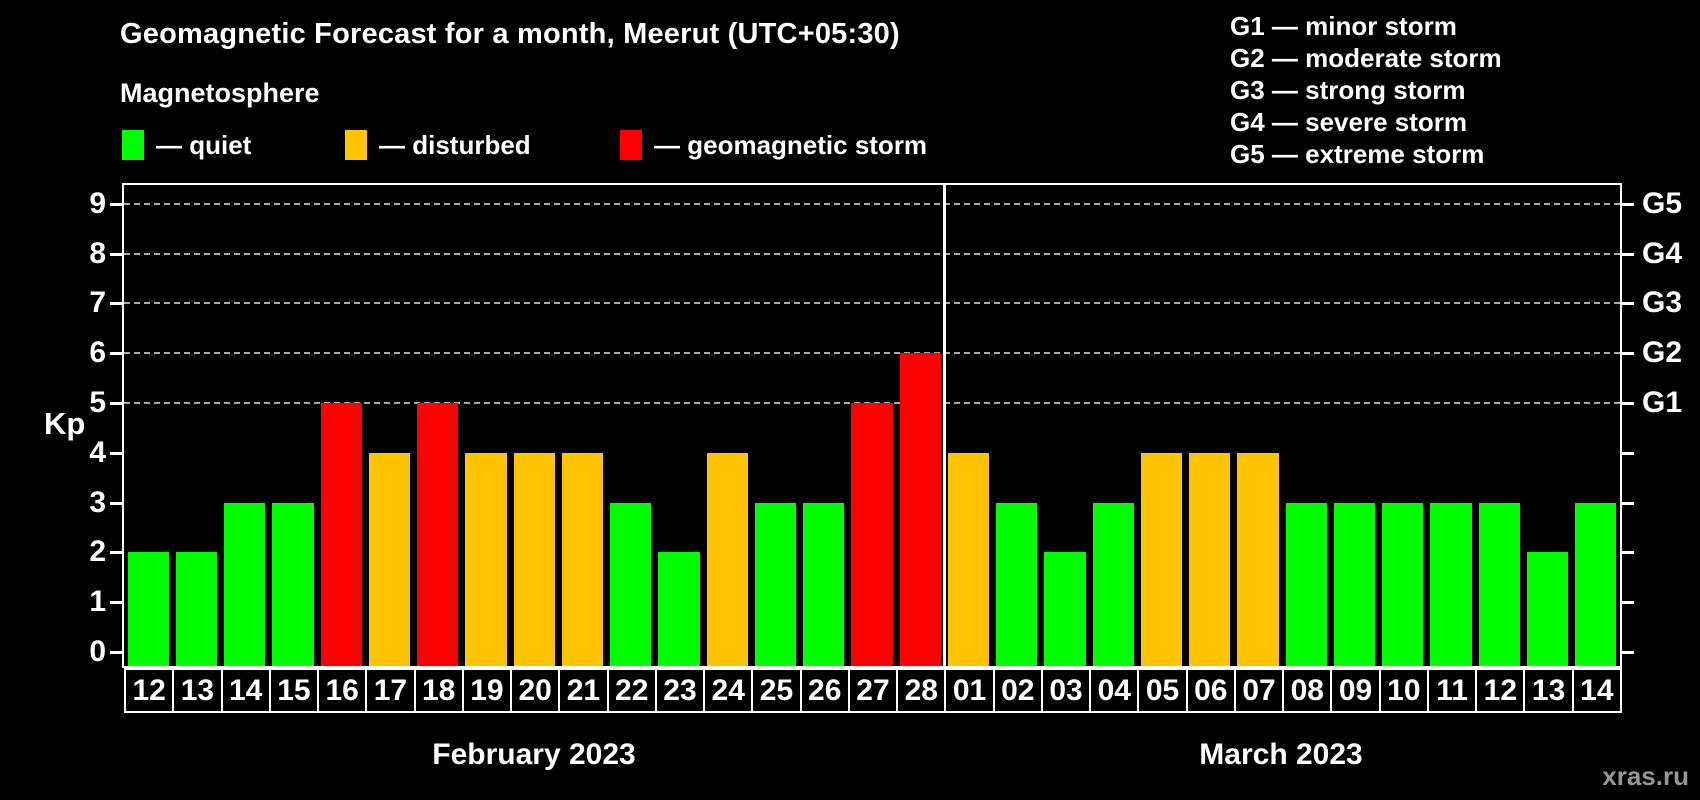 This screenshot has height=800, width=1700. Describe the element at coordinates (342, 690) in the screenshot. I see `day-label: 16` at that location.